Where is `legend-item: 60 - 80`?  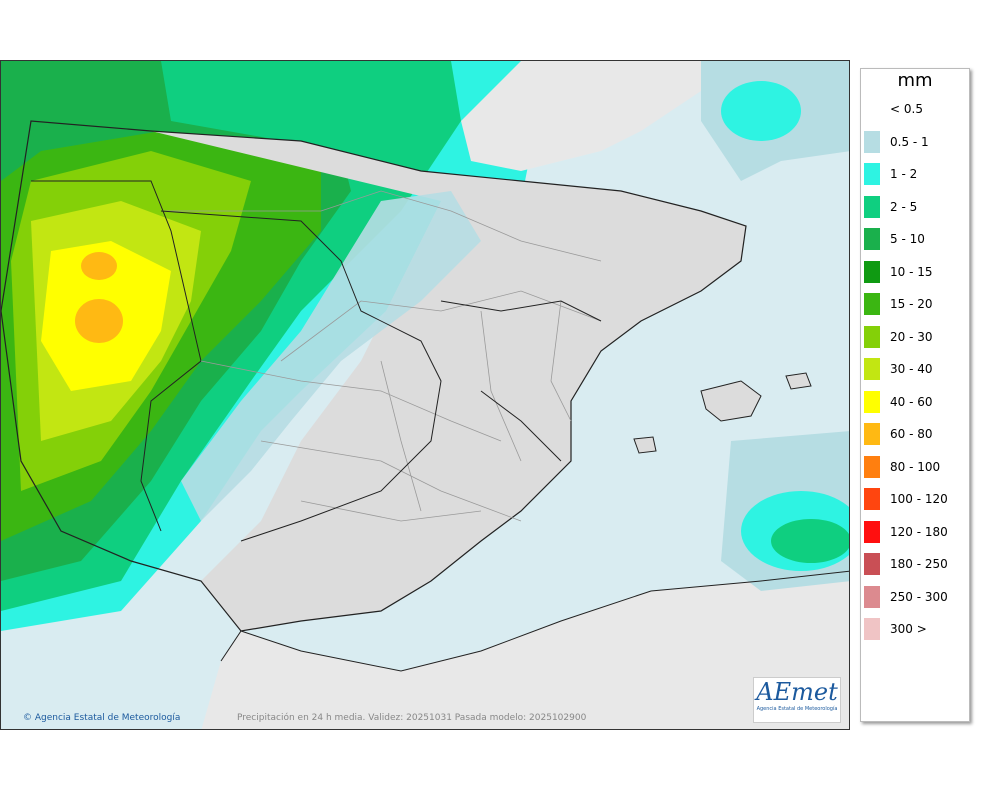 legend-item: 60 - 80 is located at coordinates (898, 434).